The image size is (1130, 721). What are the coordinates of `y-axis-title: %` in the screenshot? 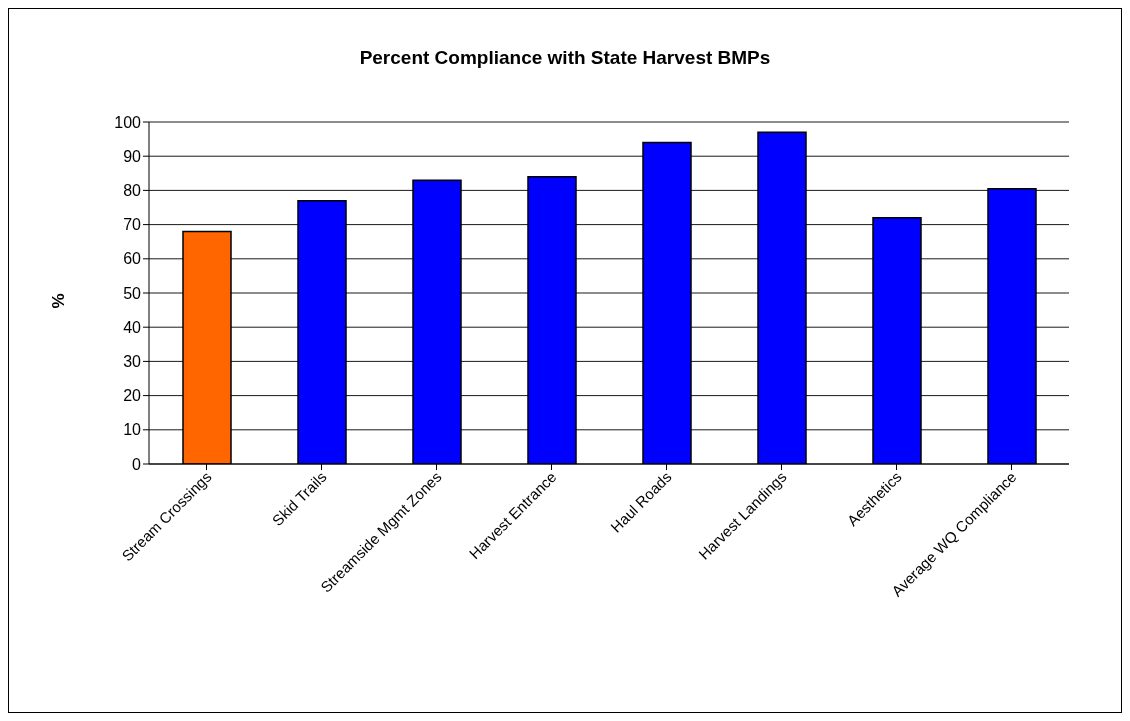 It's located at (58, 301).